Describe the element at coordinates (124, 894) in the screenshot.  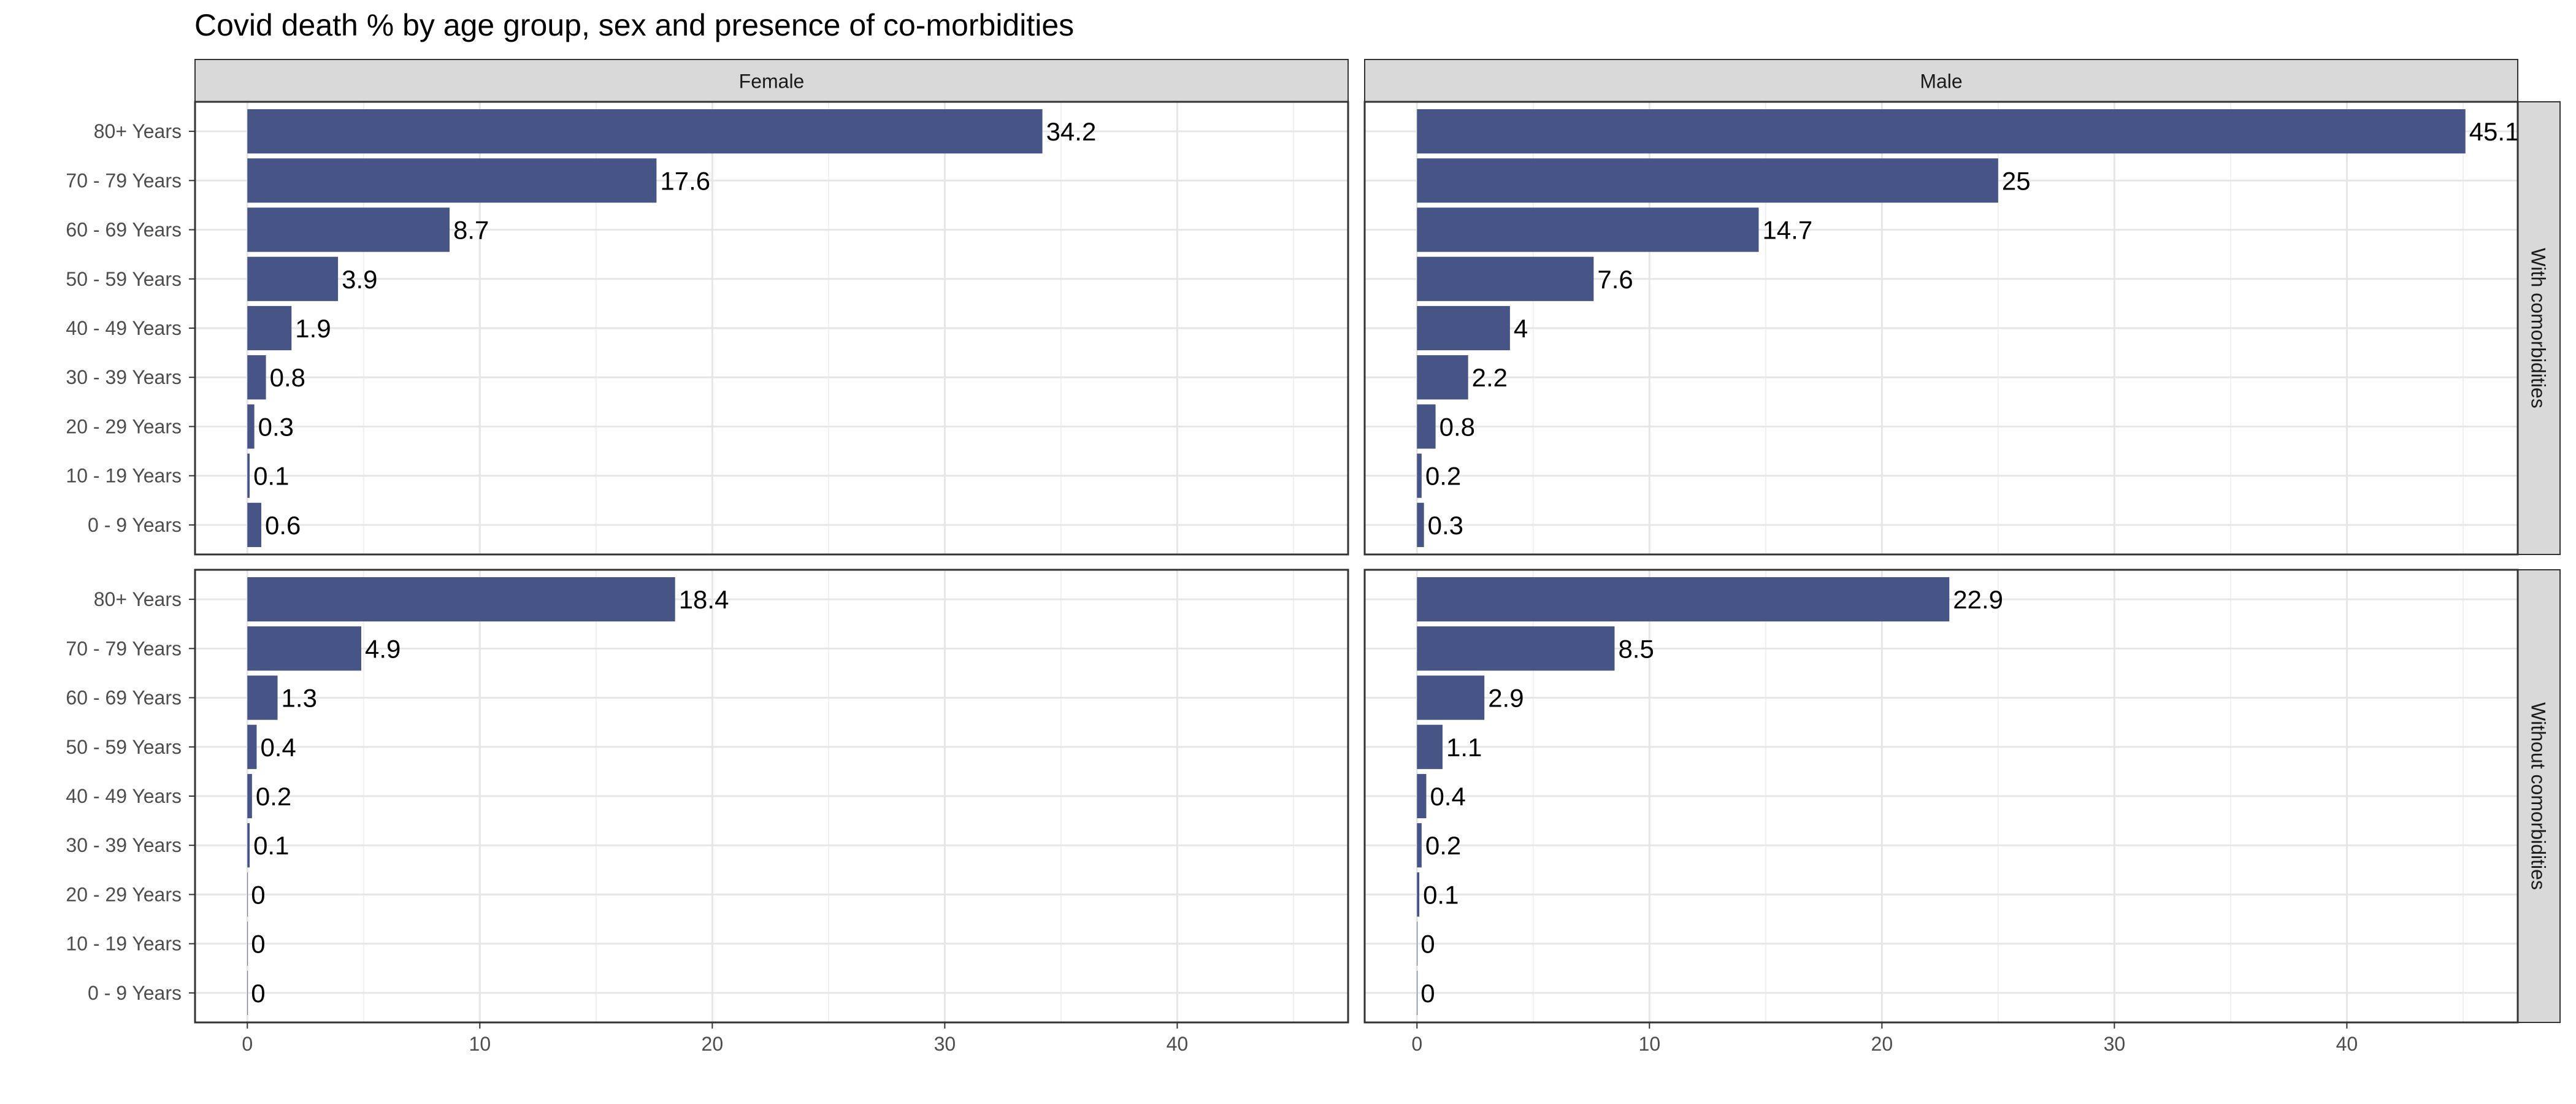
I see `y-tick-label: 20 - 29 Years` at that location.